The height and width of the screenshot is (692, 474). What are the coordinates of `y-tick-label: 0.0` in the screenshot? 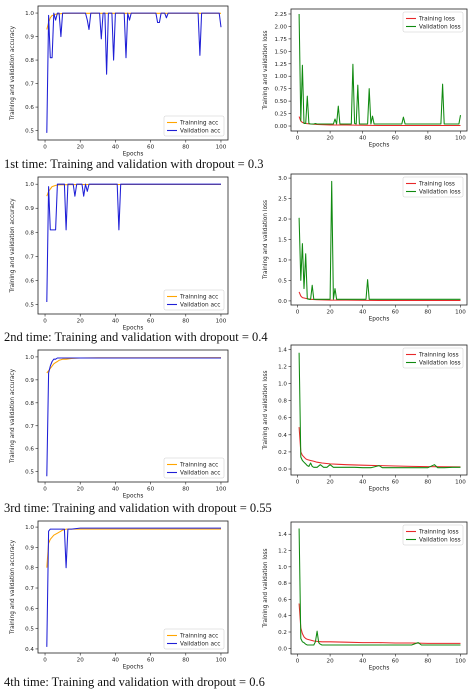 It's located at (282, 470).